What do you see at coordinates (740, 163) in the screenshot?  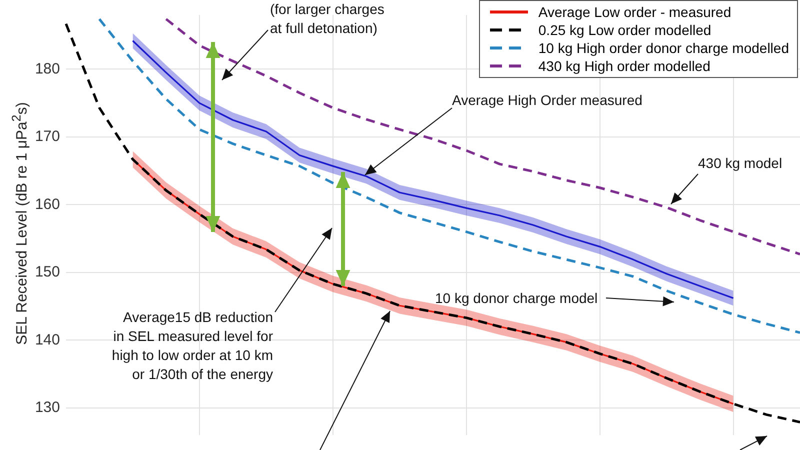 I see `annotation: 430 kg model` at bounding box center [740, 163].